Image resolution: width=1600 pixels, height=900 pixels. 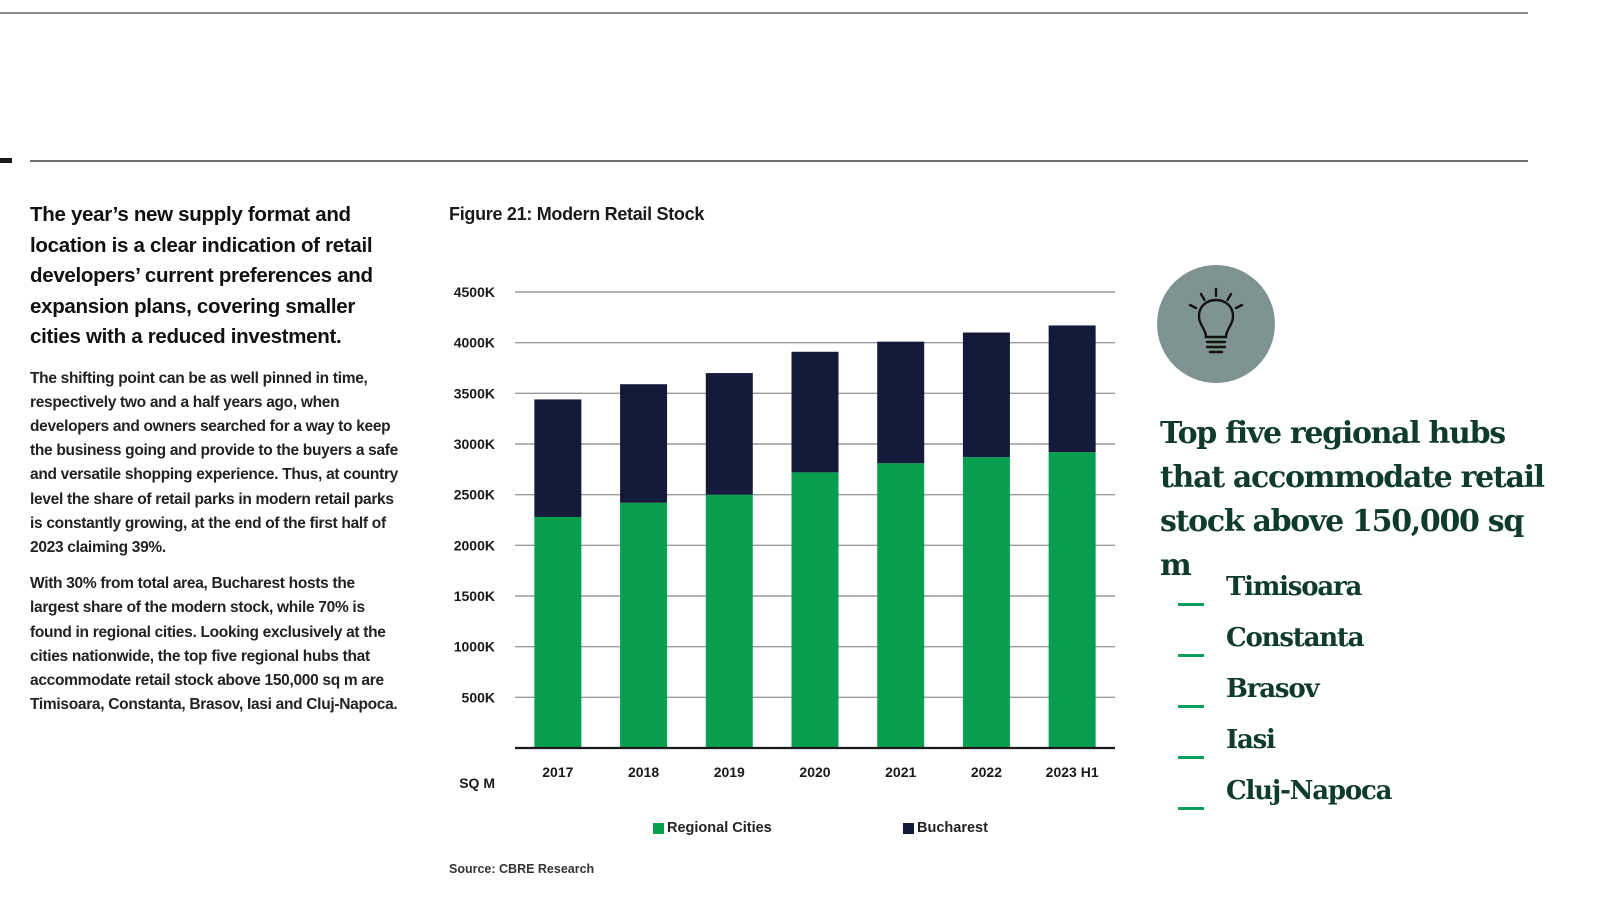 I want to click on legend-swatch-regional, so click(x=658, y=828).